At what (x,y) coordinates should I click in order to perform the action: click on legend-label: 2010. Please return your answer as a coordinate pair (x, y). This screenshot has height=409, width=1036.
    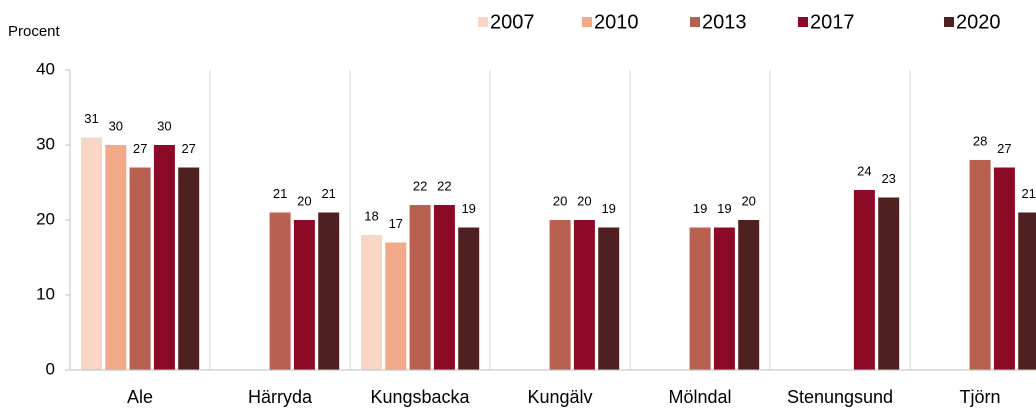
    Looking at the image, I should click on (616, 22).